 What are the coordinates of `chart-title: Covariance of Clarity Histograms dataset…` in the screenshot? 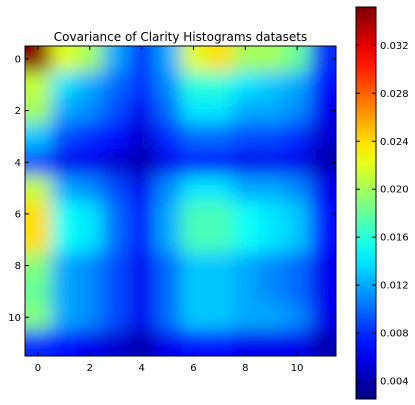 It's located at (180, 37).